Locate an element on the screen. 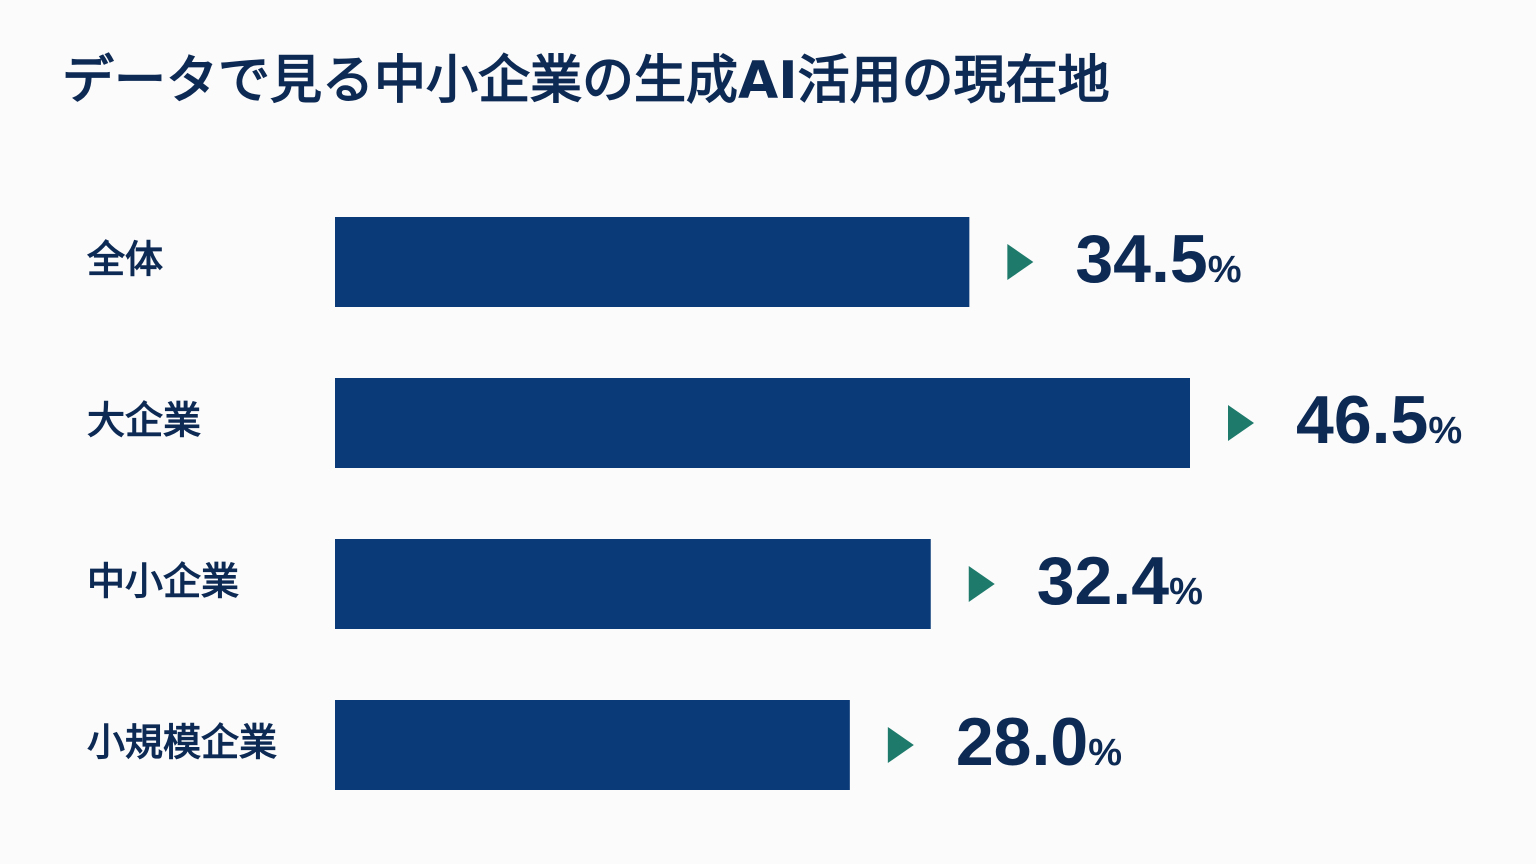 Image resolution: width=1536 pixels, height=864 pixels. value-label: 28.0% is located at coordinates (1039, 742).